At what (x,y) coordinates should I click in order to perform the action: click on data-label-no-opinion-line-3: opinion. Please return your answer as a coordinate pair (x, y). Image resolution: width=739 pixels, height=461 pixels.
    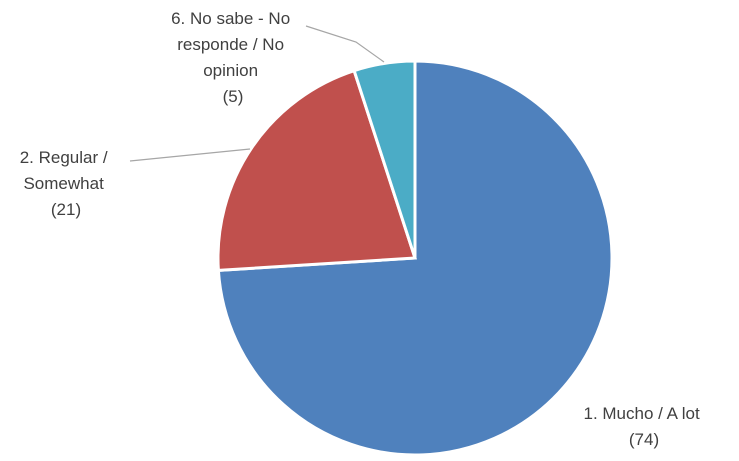
    Looking at the image, I should click on (230, 70).